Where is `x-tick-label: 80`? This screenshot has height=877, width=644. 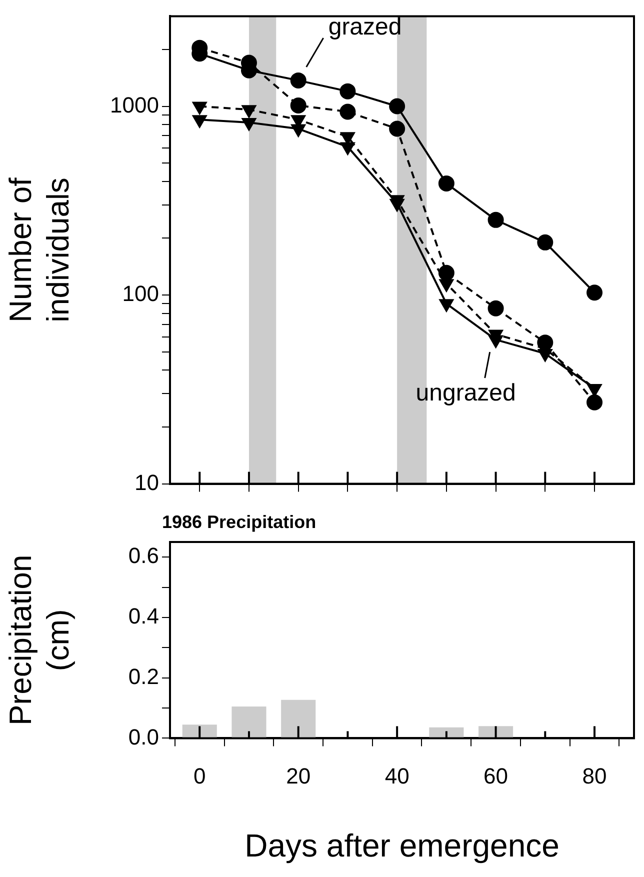 x-tick-label: 80 is located at coordinates (594, 775).